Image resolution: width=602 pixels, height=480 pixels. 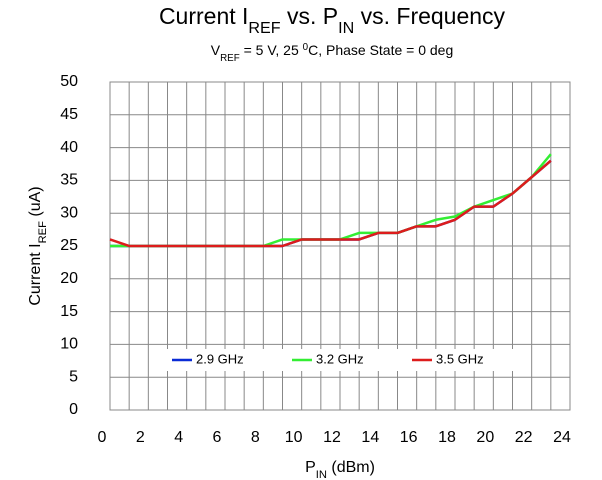 What do you see at coordinates (73, 409) in the screenshot?
I see `y-tick-label: 0` at bounding box center [73, 409].